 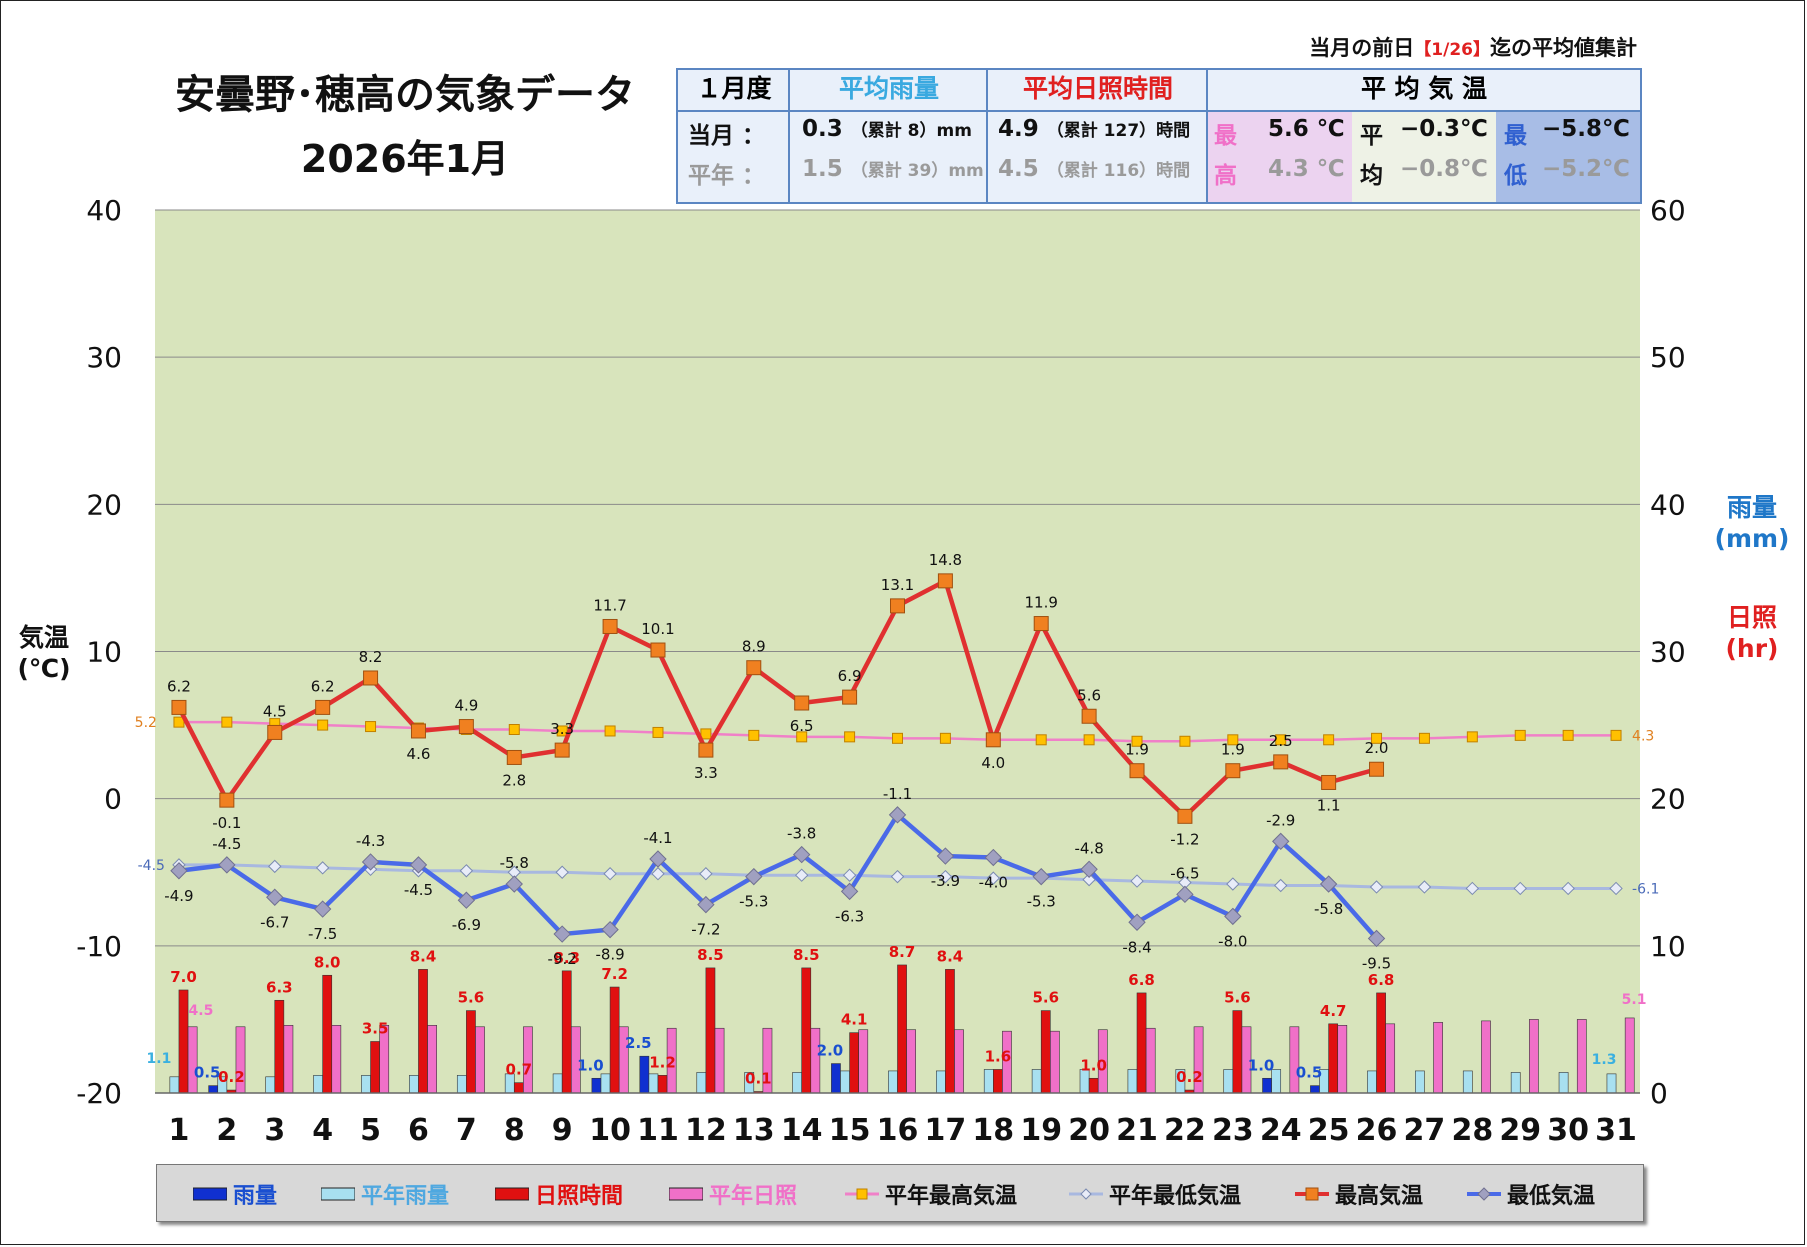 What do you see at coordinates (1237, 998) in the screenshot?
I see `sun-data-label: 5.6` at bounding box center [1237, 998].